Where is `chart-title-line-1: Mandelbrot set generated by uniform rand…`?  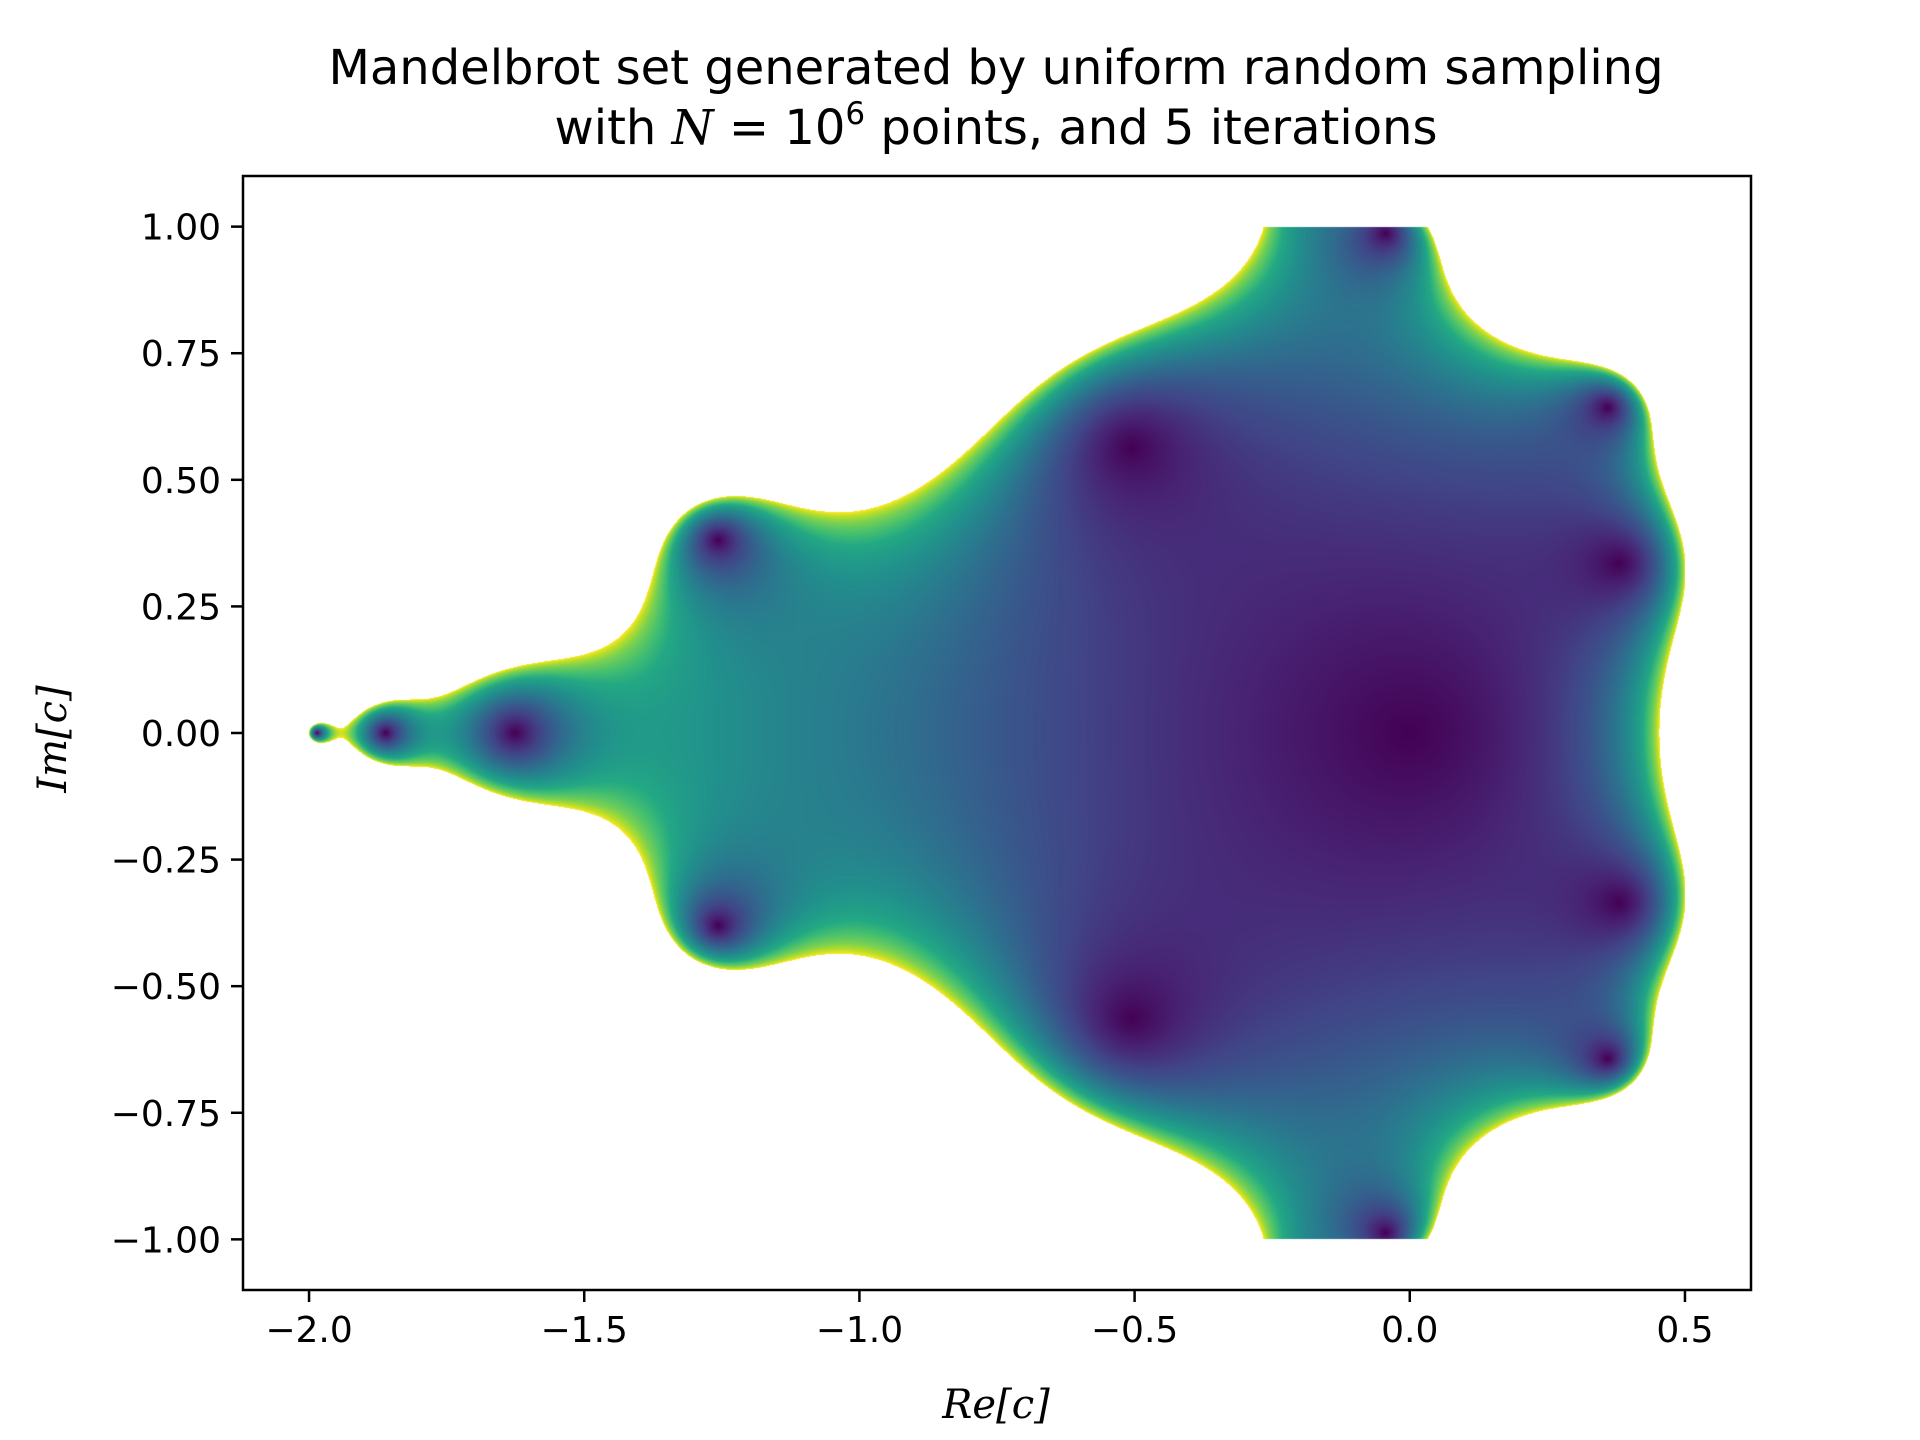
chart-title-line-1: Mandelbrot set generated by uniform rand… is located at coordinates (996, 68).